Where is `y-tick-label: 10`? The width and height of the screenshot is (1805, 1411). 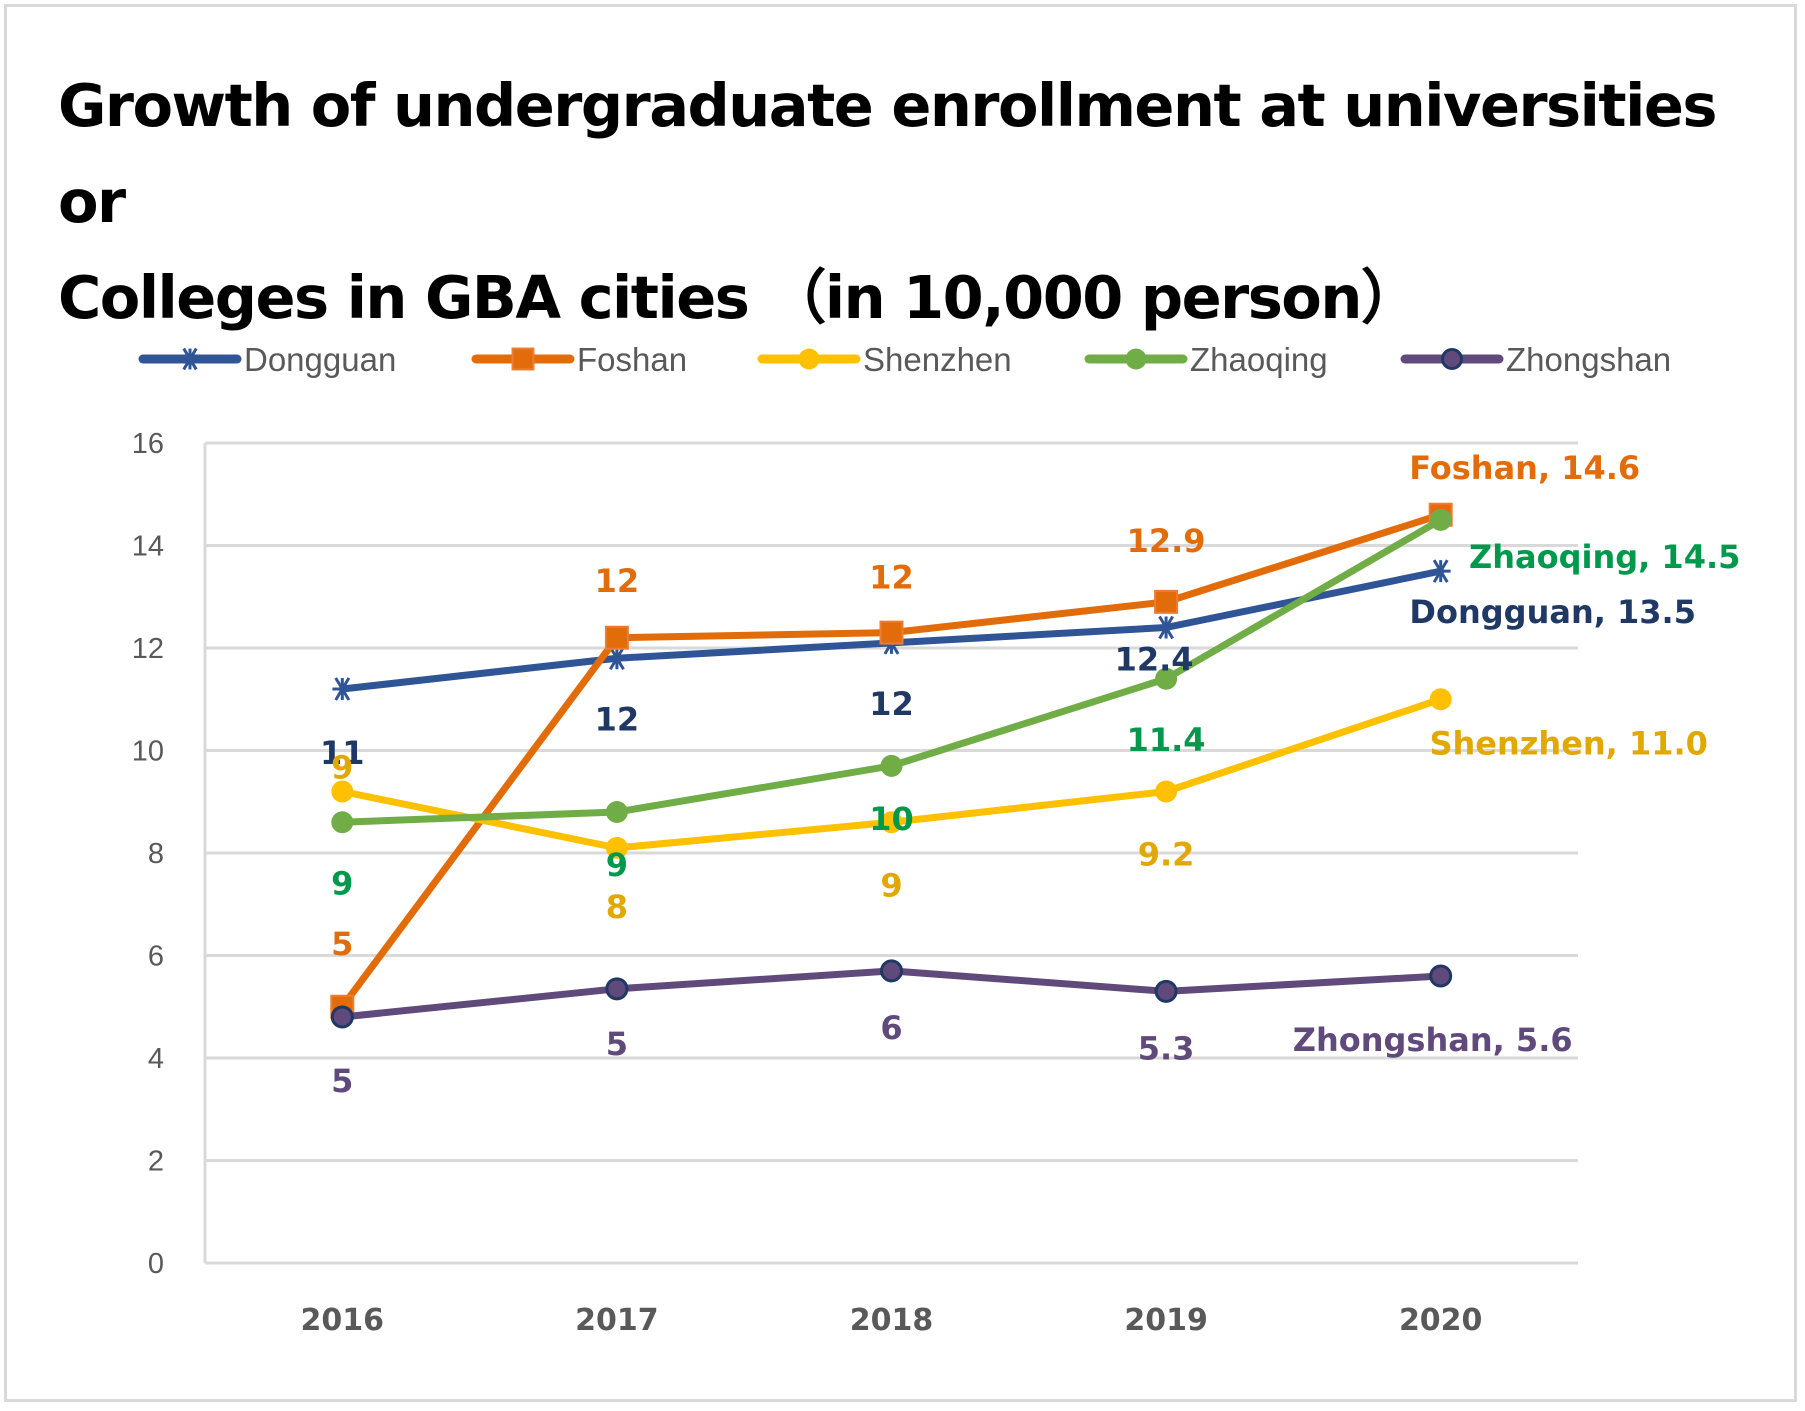
y-tick-label: 10 is located at coordinates (148, 752).